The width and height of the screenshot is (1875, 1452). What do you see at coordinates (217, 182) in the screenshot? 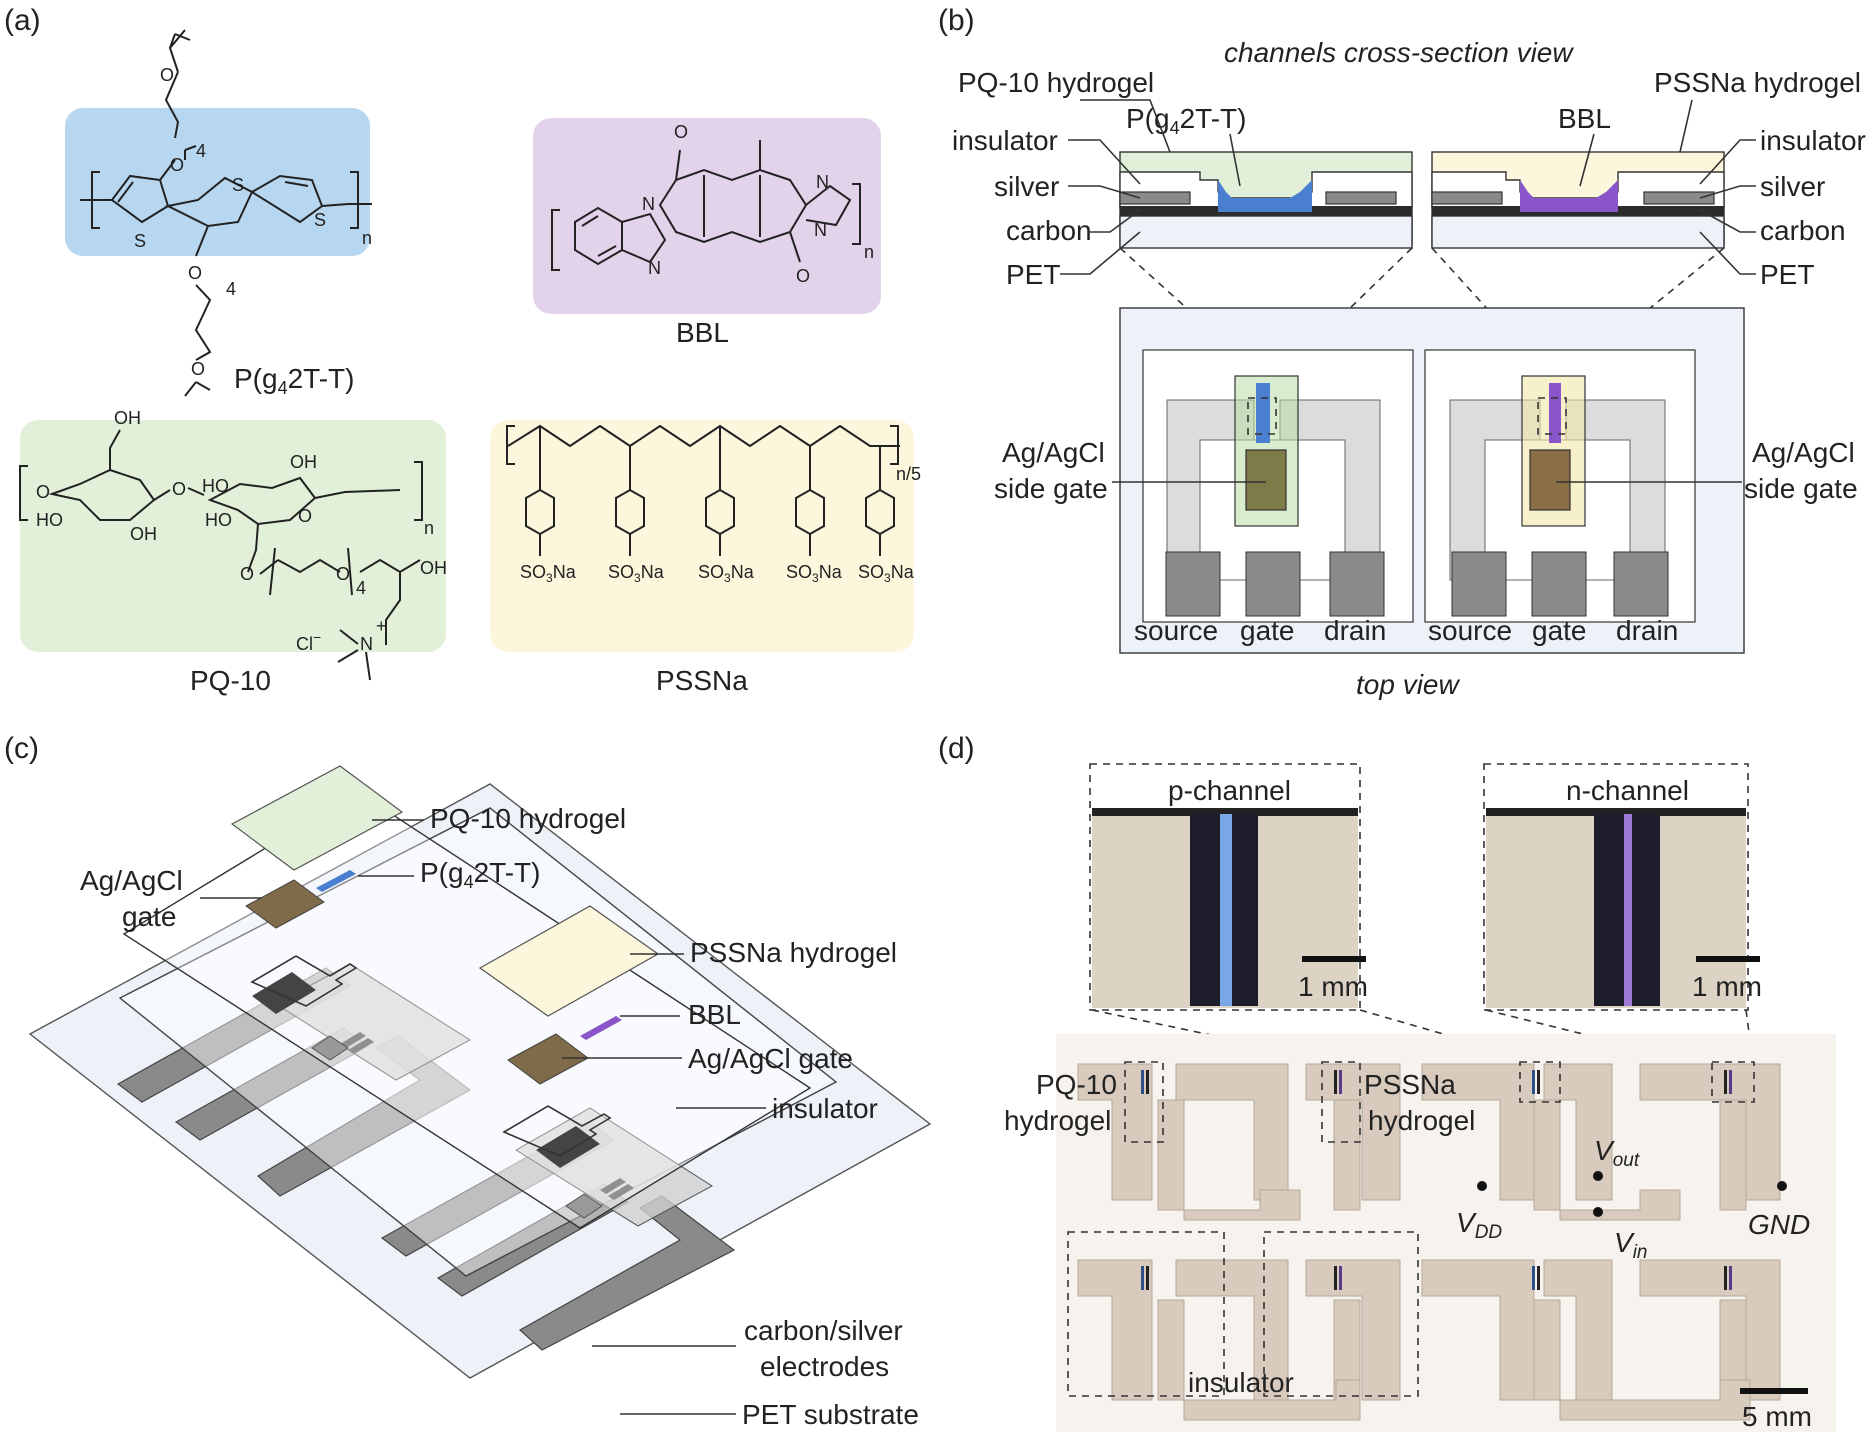
I see `pg42tt-highlight` at bounding box center [217, 182].